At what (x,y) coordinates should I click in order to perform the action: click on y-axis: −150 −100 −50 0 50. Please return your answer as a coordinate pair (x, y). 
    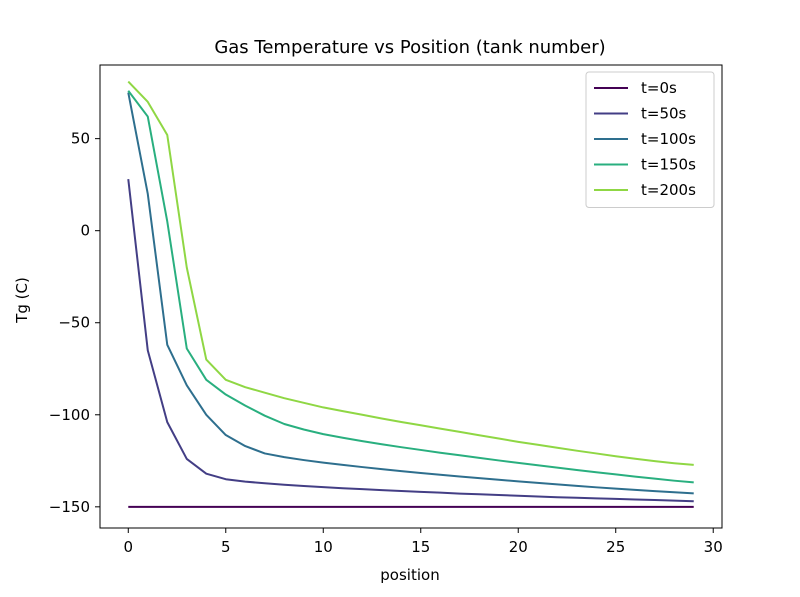
    Looking at the image, I should click on (74, 323).